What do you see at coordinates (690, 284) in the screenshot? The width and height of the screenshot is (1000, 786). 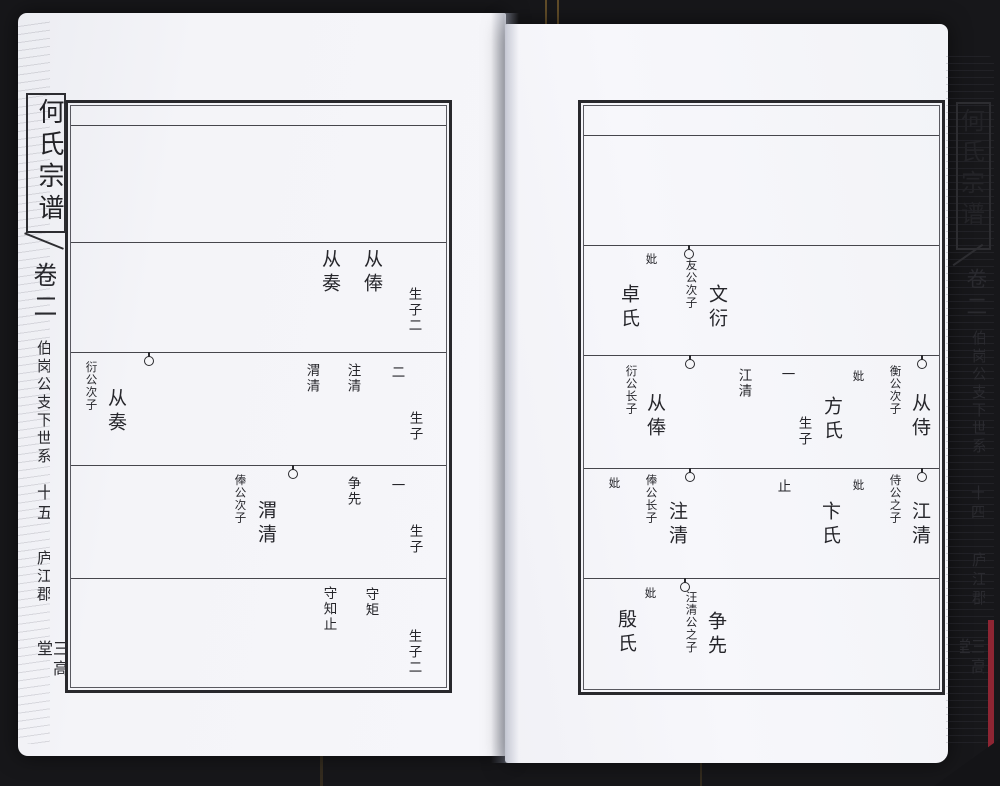 I see `lineage-note: 友公次子` at bounding box center [690, 284].